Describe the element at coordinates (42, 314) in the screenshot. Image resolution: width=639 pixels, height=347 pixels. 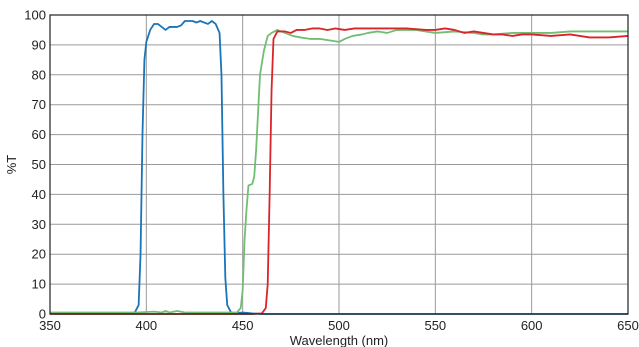
I see `y-tick-label: 0` at that location.